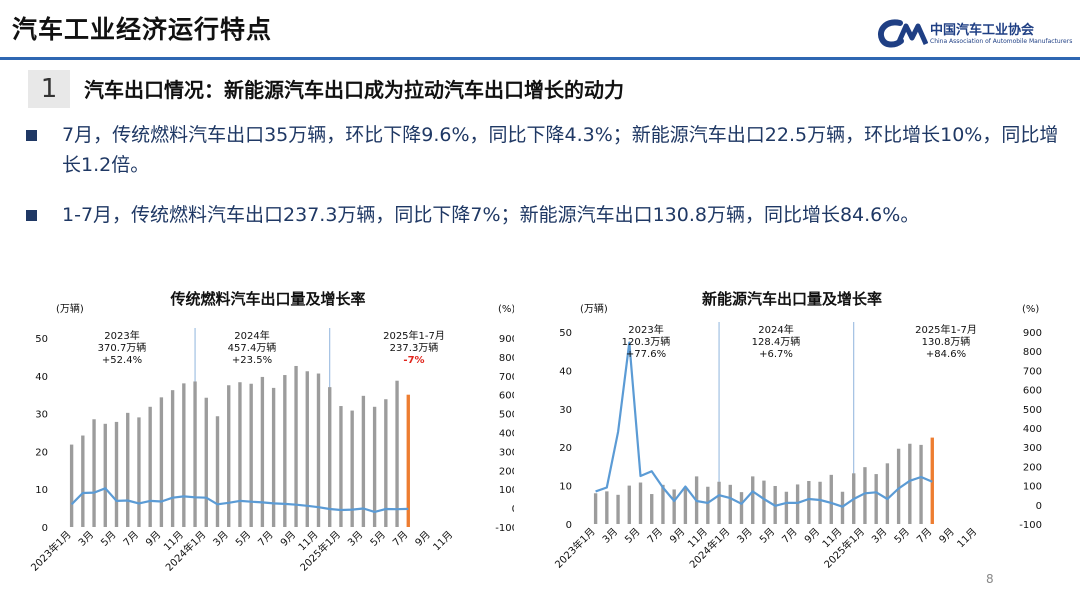  What do you see at coordinates (1039, 506) in the screenshot?
I see `y2-tick-label: 0` at bounding box center [1039, 506].